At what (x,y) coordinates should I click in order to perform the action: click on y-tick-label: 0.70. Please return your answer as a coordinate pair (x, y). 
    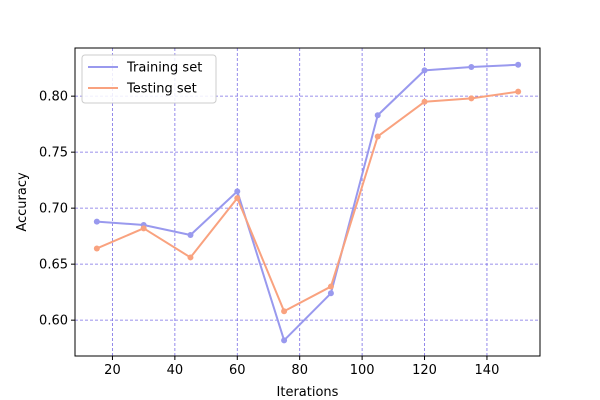
    Looking at the image, I should click on (53, 209).